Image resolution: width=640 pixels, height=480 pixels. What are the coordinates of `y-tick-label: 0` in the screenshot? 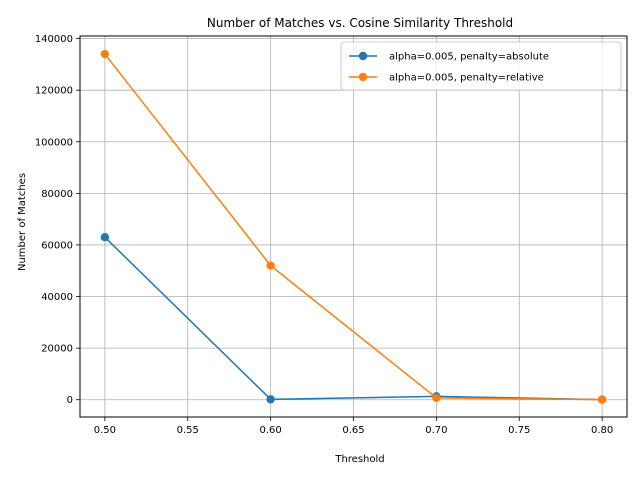 It's located at (70, 400).